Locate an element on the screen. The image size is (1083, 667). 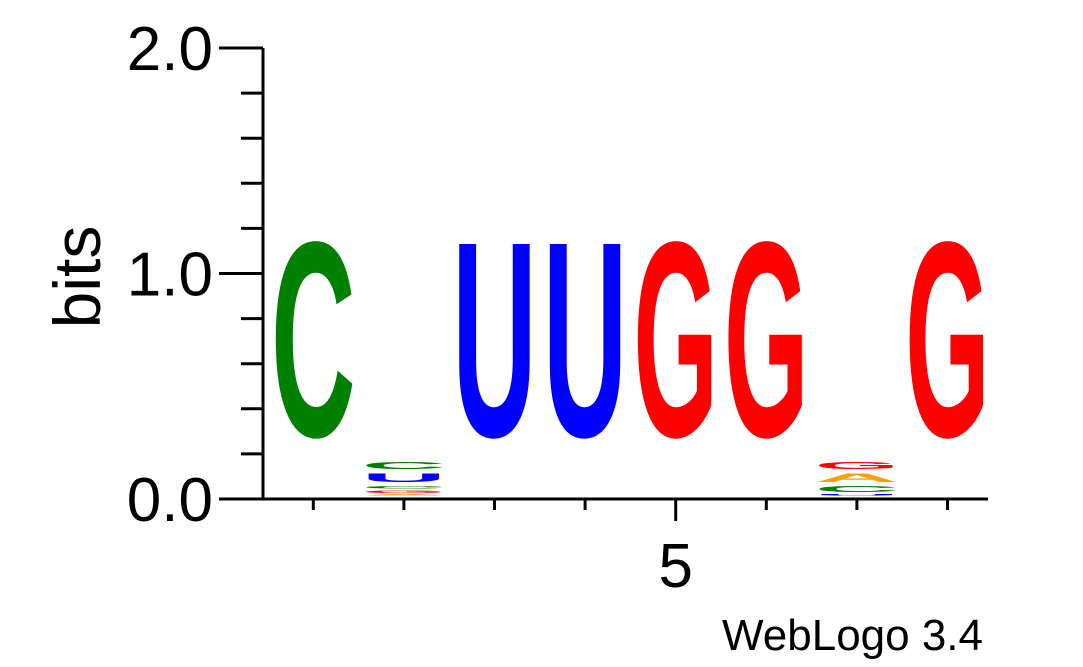
y-ticks: 0.0 1.0 2.0 is located at coordinates (195, 275).